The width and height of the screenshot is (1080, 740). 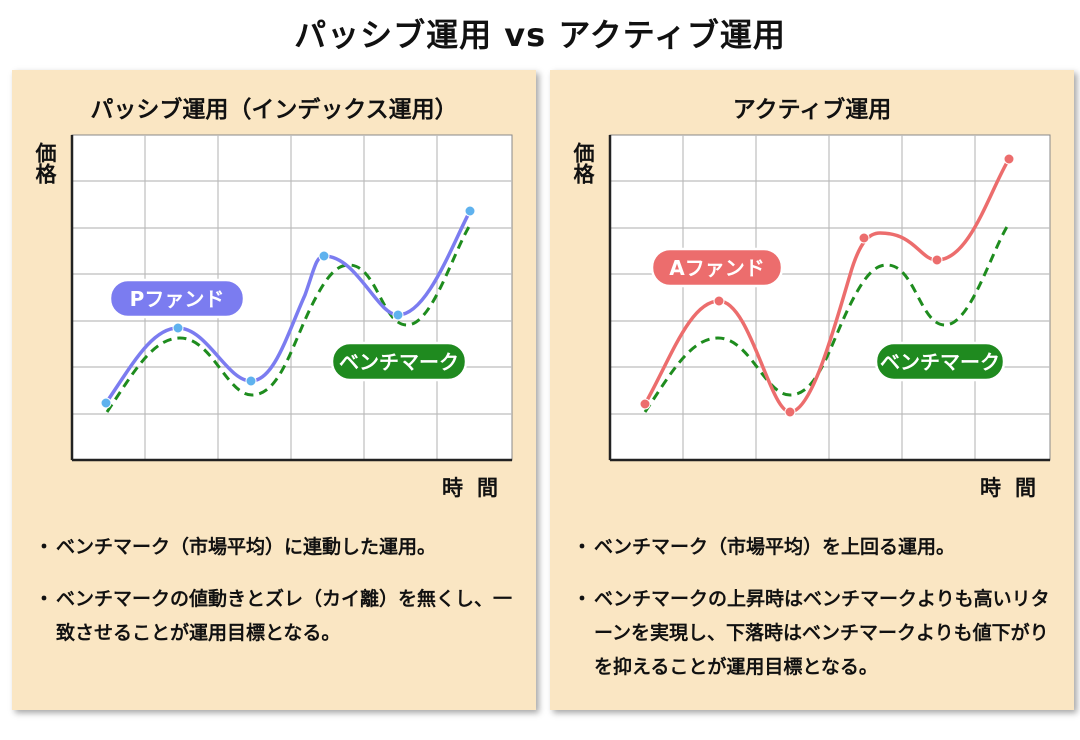 What do you see at coordinates (540, 35) in the screenshot?
I see `page-title: パッシブ運用 vs アクティブ運用` at bounding box center [540, 35].